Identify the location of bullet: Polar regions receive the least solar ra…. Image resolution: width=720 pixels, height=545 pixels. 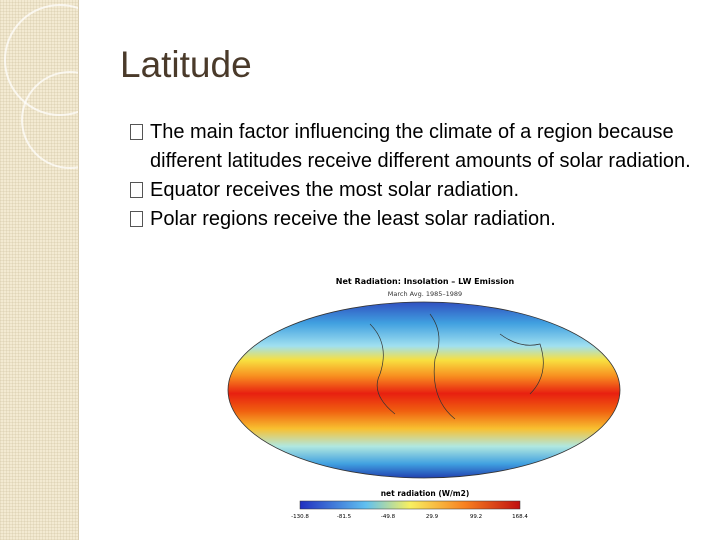
(415, 219).